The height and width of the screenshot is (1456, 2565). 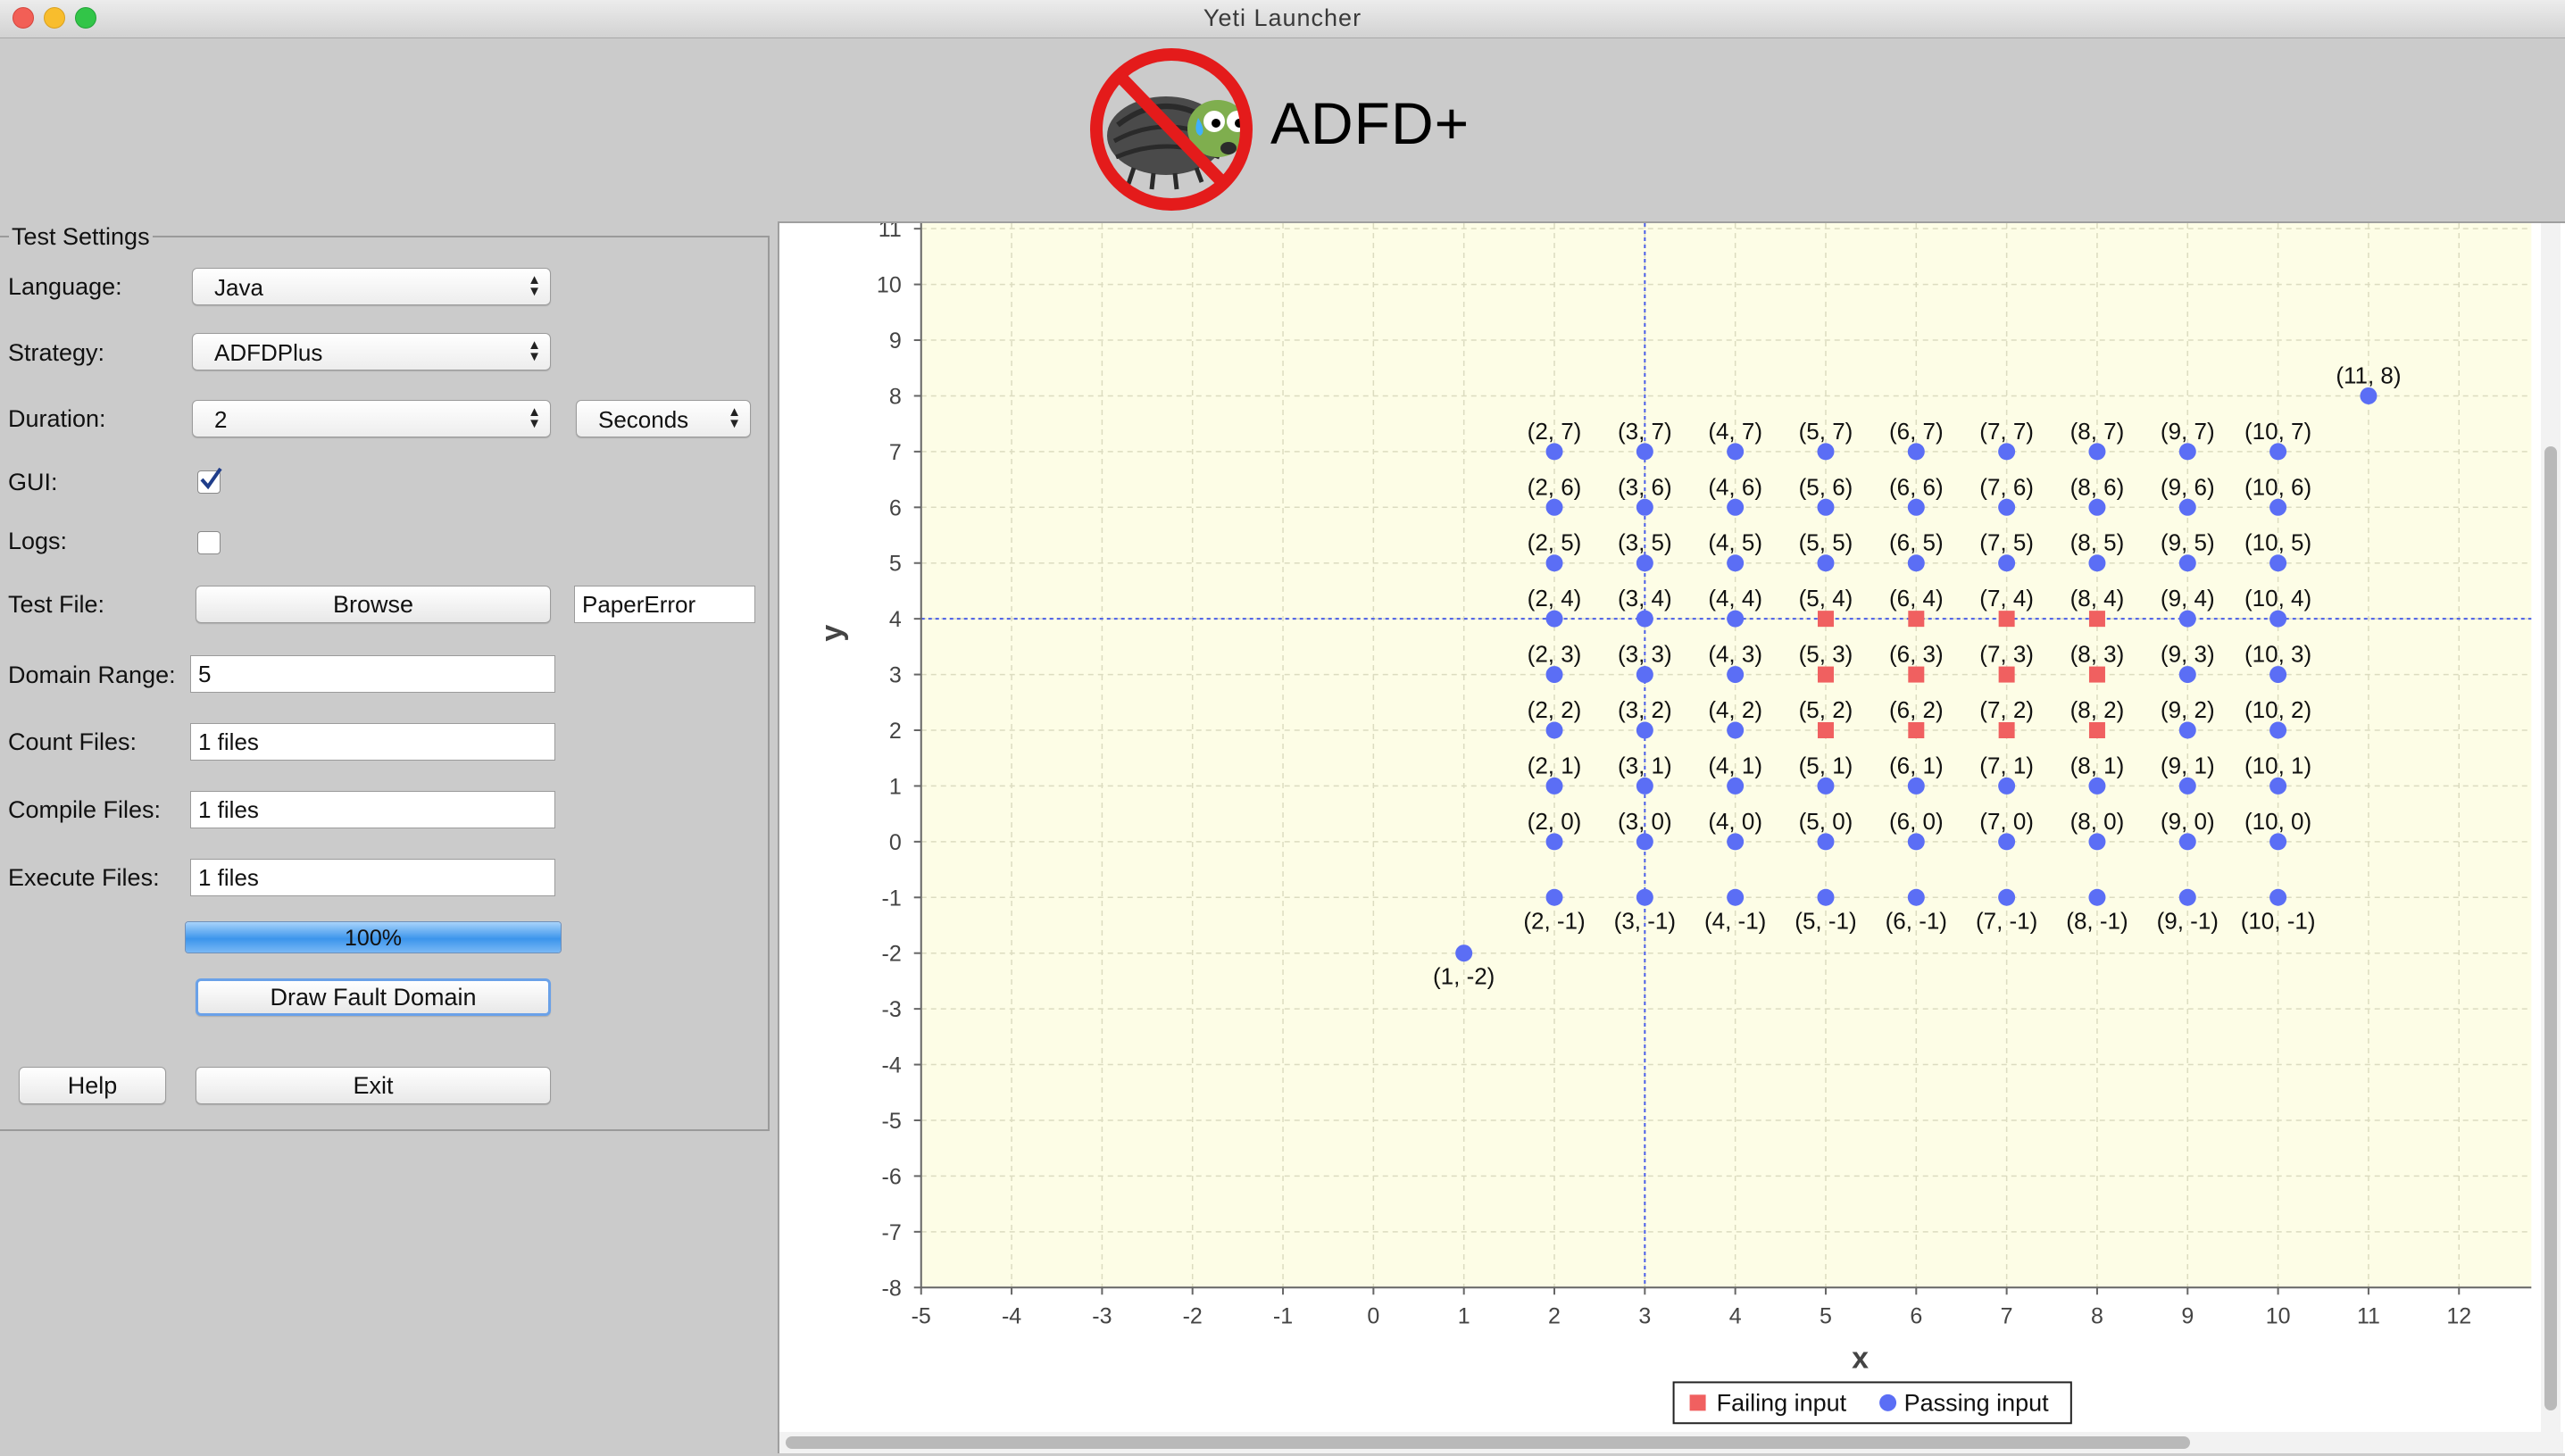 I want to click on window-close-button, so click(x=23, y=18).